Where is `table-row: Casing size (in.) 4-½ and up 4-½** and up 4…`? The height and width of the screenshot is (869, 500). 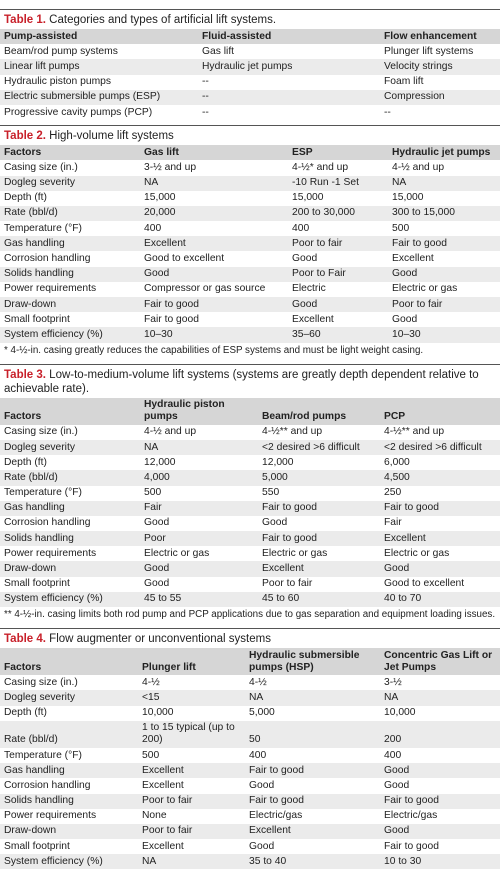
table-row: Casing size (in.) 4-½ and up 4-½** and up 4… is located at coordinates (250, 432).